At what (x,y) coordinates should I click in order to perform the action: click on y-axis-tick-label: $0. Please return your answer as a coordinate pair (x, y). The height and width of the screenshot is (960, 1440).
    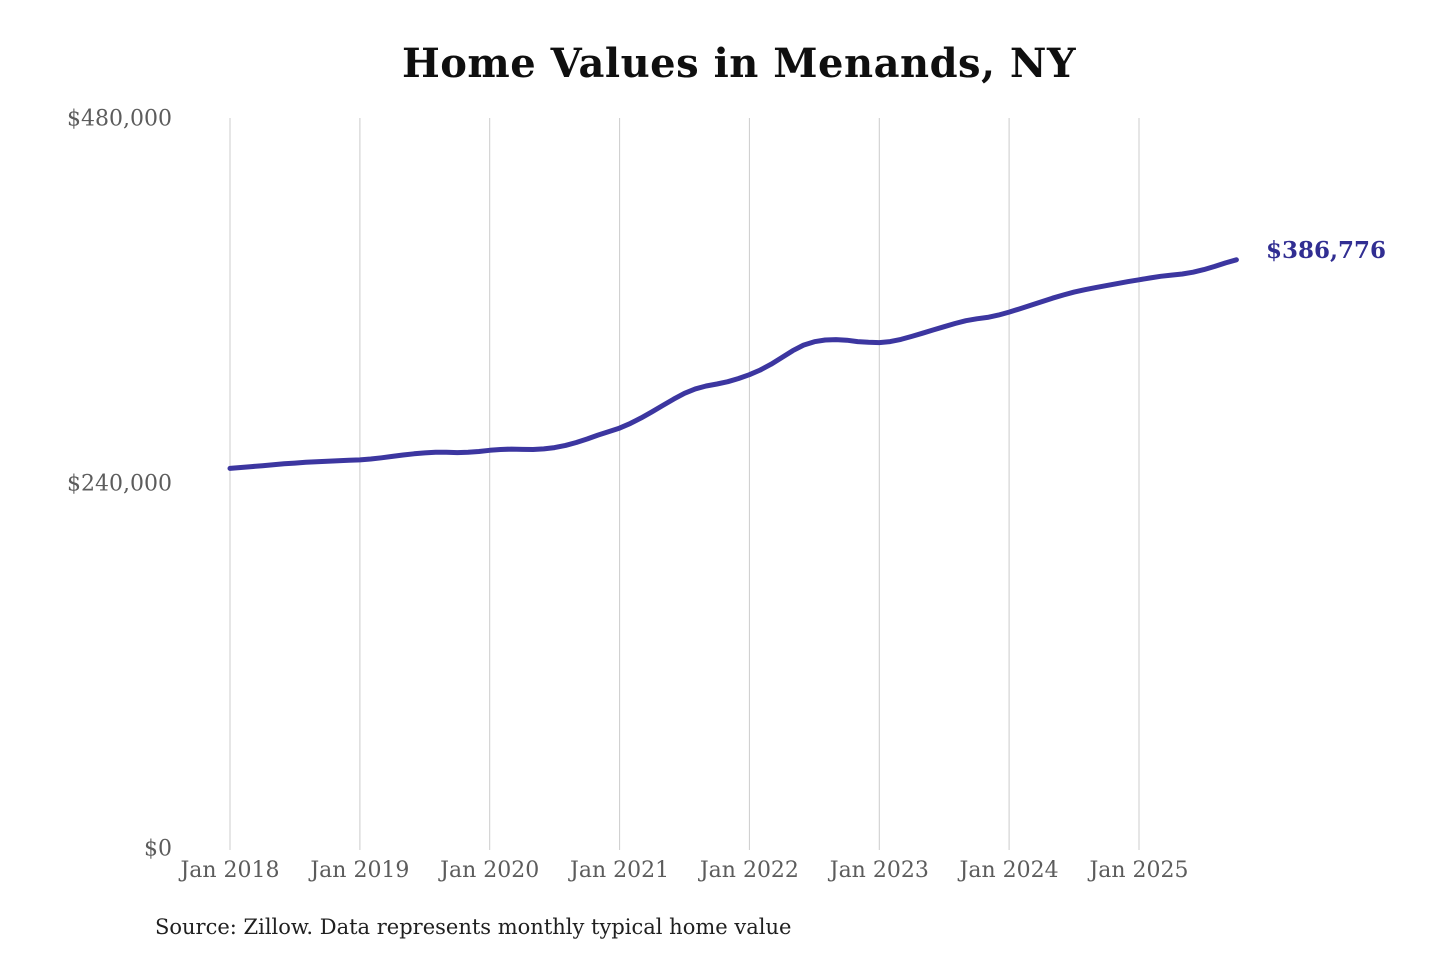
    Looking at the image, I should click on (158, 849).